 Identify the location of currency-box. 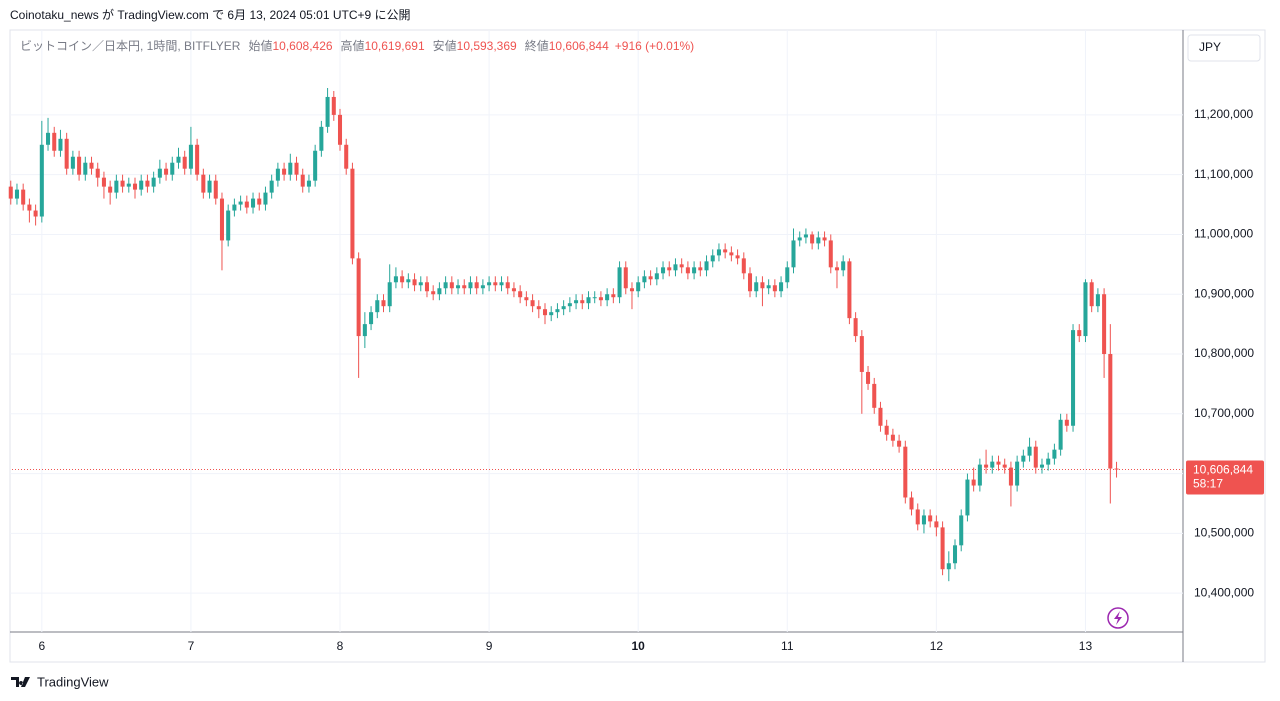
(1224, 48).